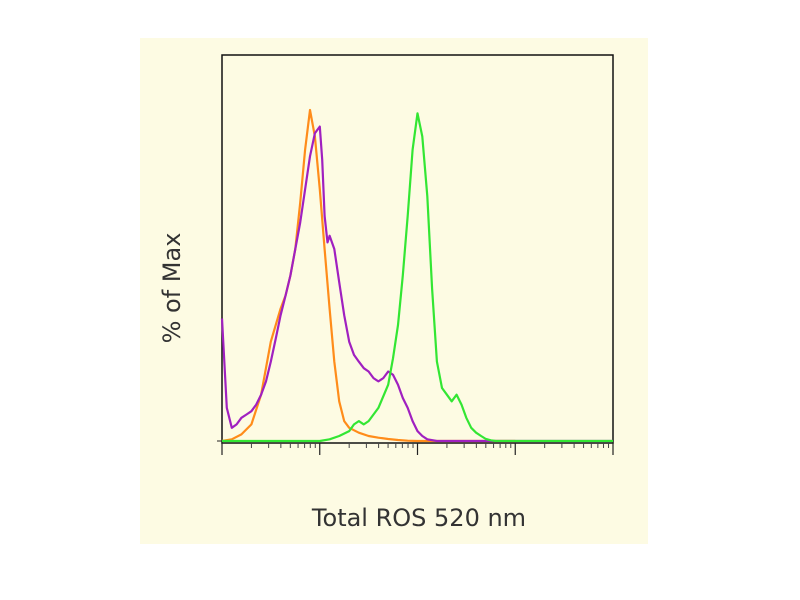 This screenshot has height=600, width=800. Describe the element at coordinates (172, 288) in the screenshot. I see `y-axis-label: % of Max` at that location.